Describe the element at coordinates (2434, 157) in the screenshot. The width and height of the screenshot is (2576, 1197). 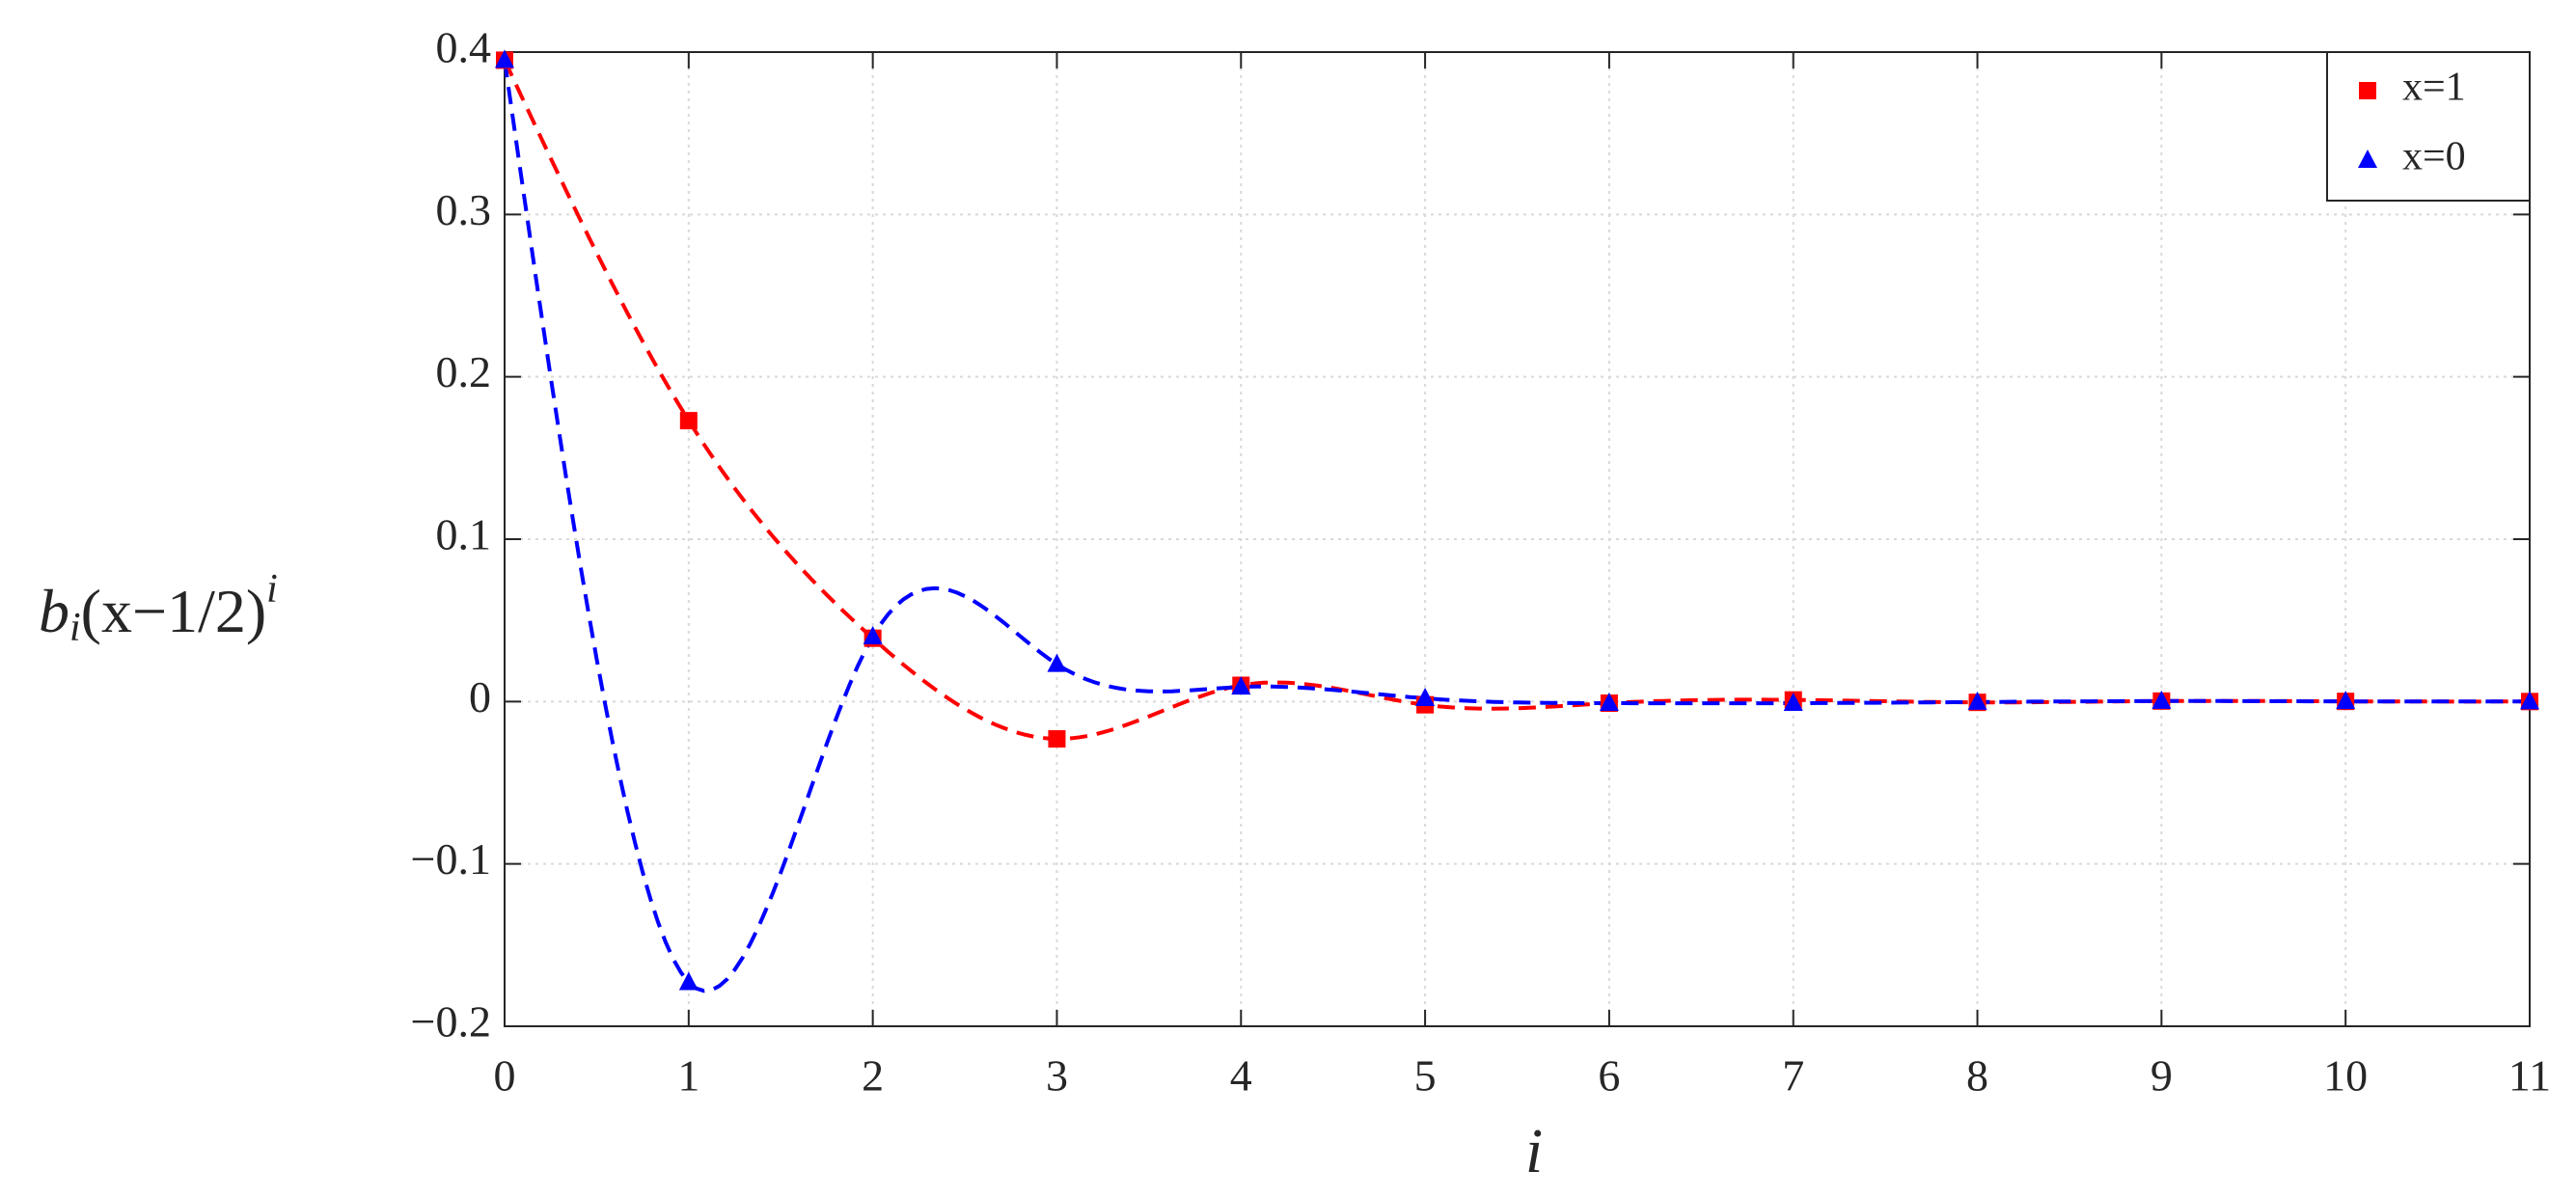
I see `legend-label: x=0` at that location.